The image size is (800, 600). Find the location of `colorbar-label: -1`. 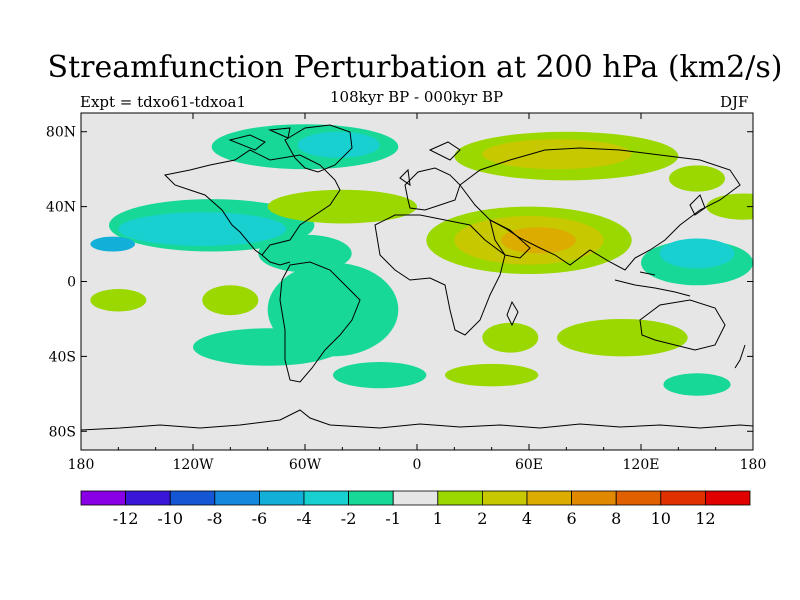

colorbar-label: -1 is located at coordinates (393, 518).